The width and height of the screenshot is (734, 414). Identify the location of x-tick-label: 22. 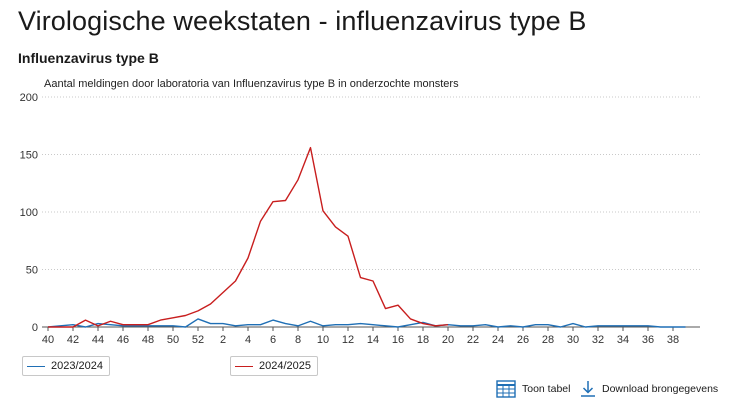
(473, 340).